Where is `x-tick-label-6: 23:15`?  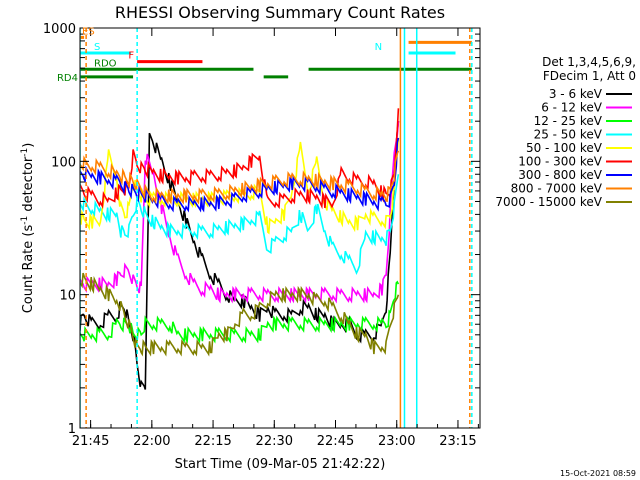 x-tick-label-6: 23:15 is located at coordinates (457, 441).